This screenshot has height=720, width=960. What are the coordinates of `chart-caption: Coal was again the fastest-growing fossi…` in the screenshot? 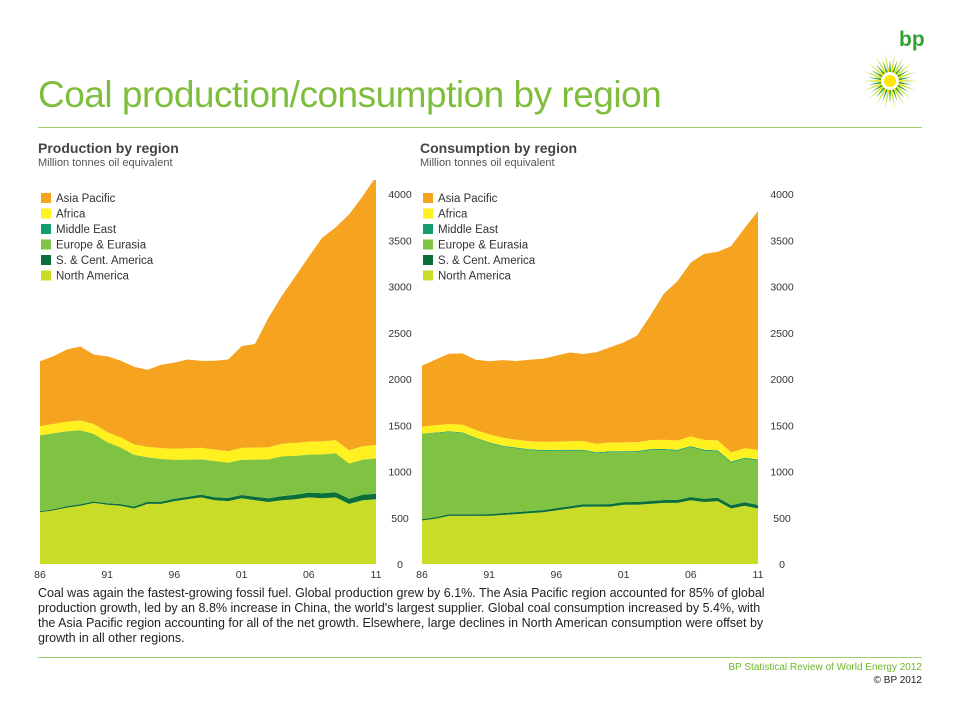 It's located at (401, 615).